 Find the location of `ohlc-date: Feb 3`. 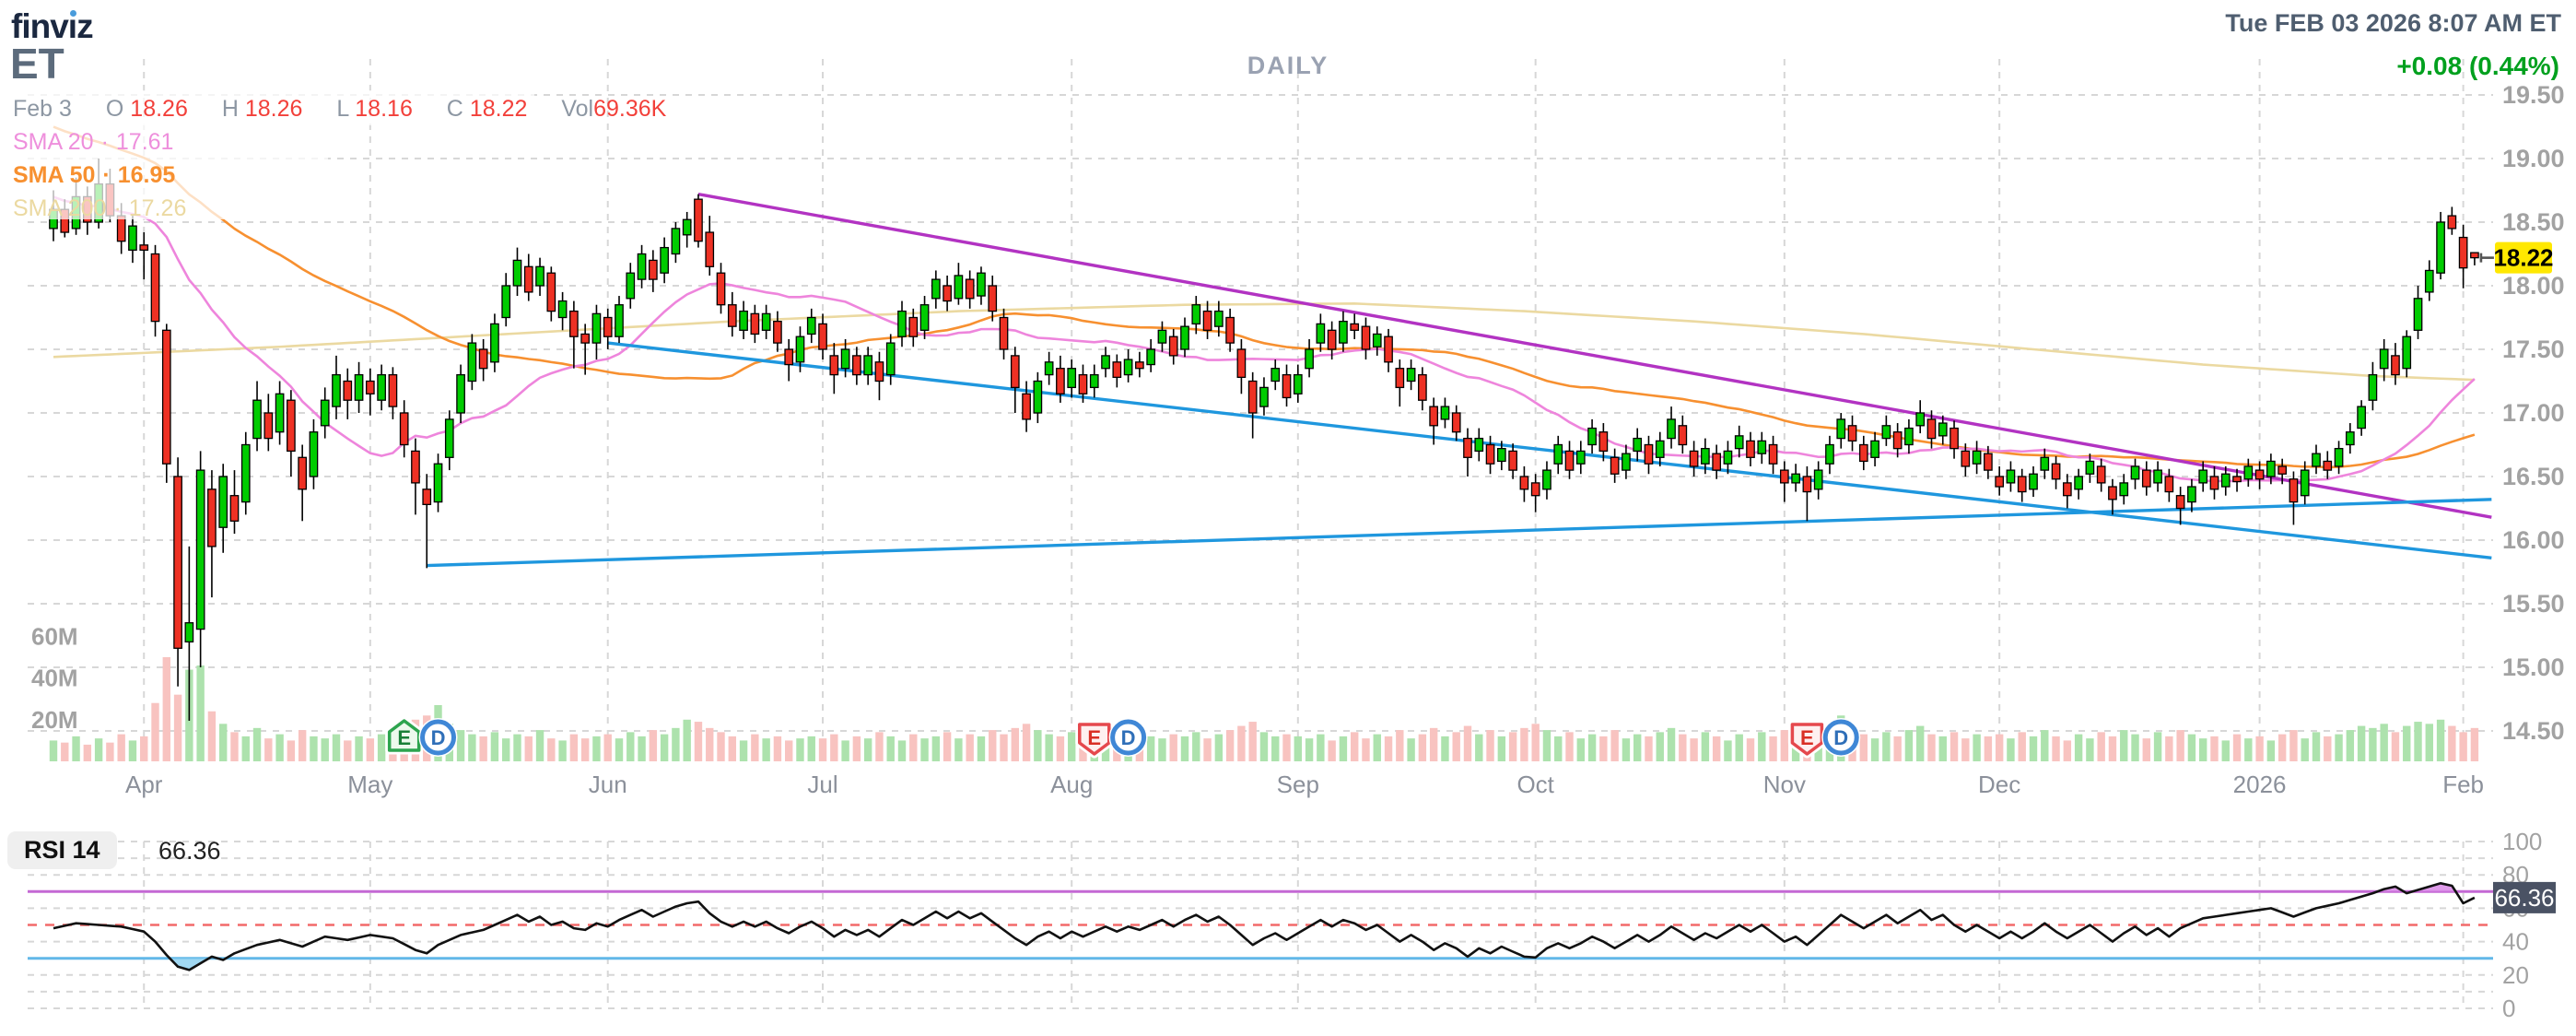

ohlc-date: Feb 3 is located at coordinates (42, 109).